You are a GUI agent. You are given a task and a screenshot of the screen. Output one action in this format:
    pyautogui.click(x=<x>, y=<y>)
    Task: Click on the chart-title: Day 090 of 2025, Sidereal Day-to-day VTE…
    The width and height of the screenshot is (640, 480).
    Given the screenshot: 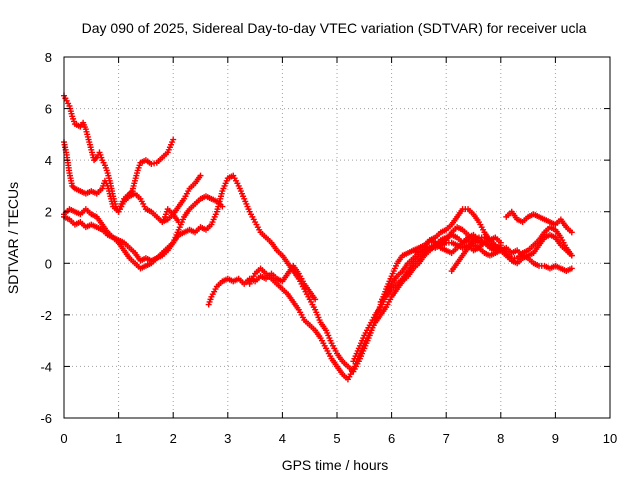 What is the action you would take?
    pyautogui.click(x=334, y=28)
    